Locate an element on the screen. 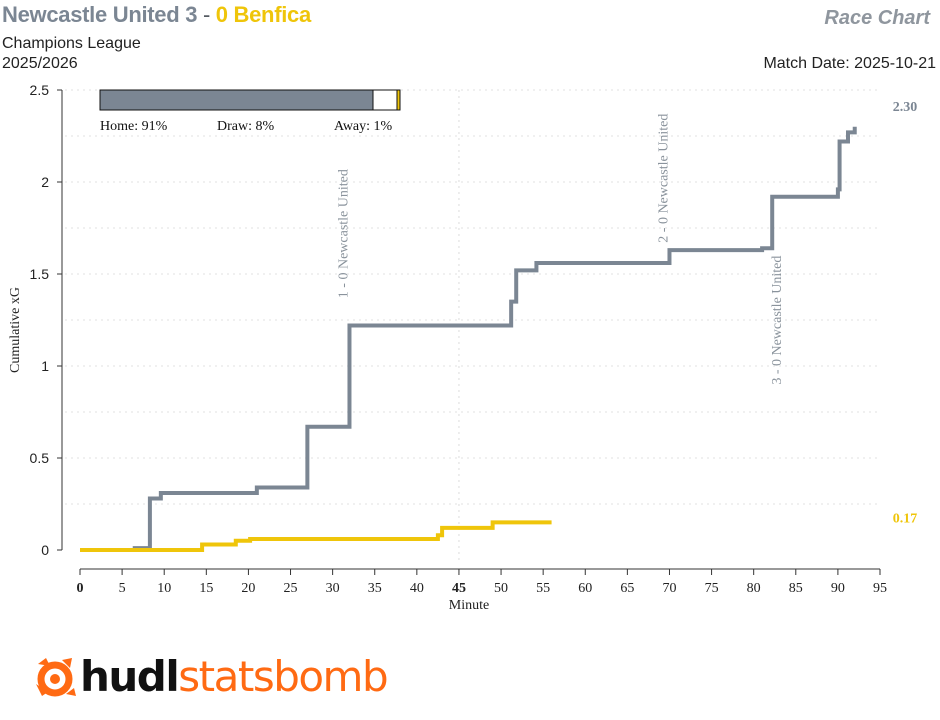 This screenshot has height=720, width=940. x-tick-label: 60 is located at coordinates (585, 588).